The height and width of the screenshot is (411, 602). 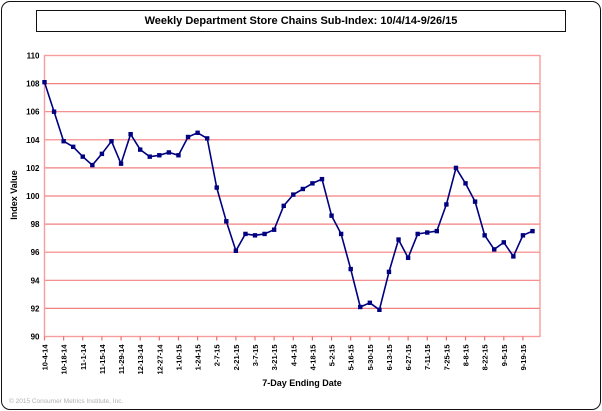 What do you see at coordinates (35, 308) in the screenshot?
I see `y-tick-label: 92` at bounding box center [35, 308].